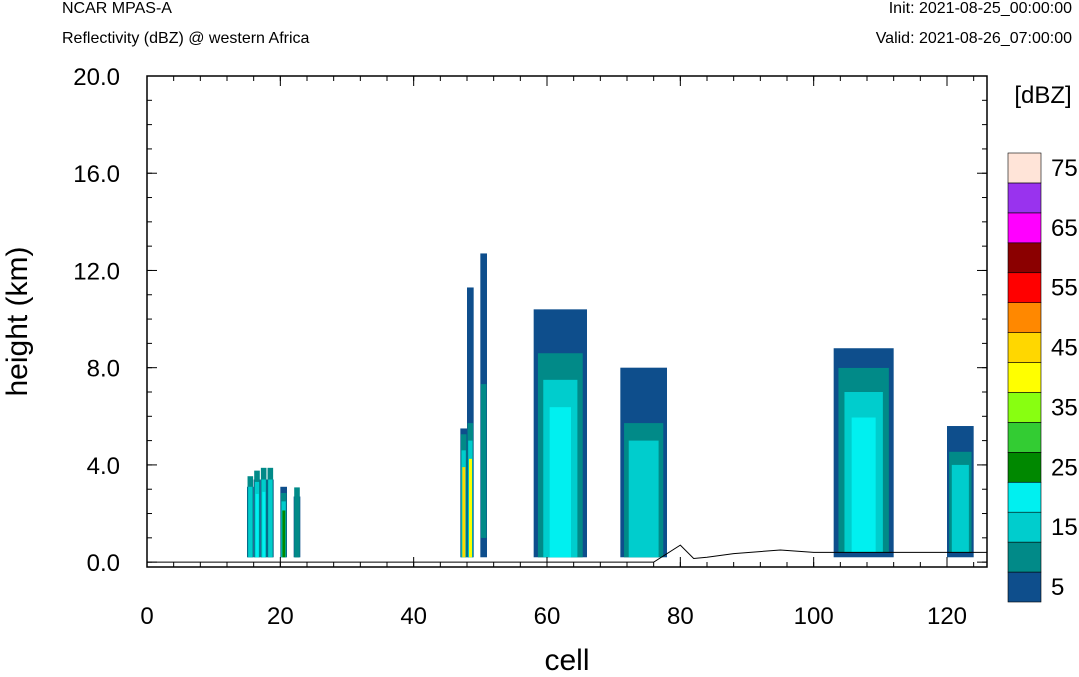 The image size is (1079, 677). Describe the element at coordinates (1064, 228) in the screenshot. I see `colorbar-label-6: 65` at that location.